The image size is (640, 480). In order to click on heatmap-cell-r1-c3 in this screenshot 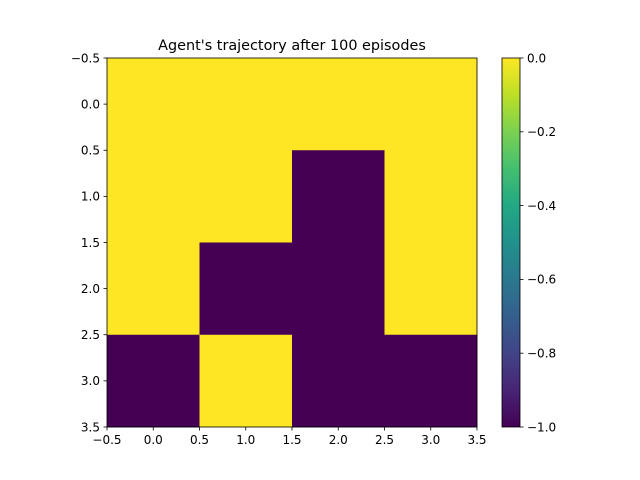, I will do `click(431, 196)`.